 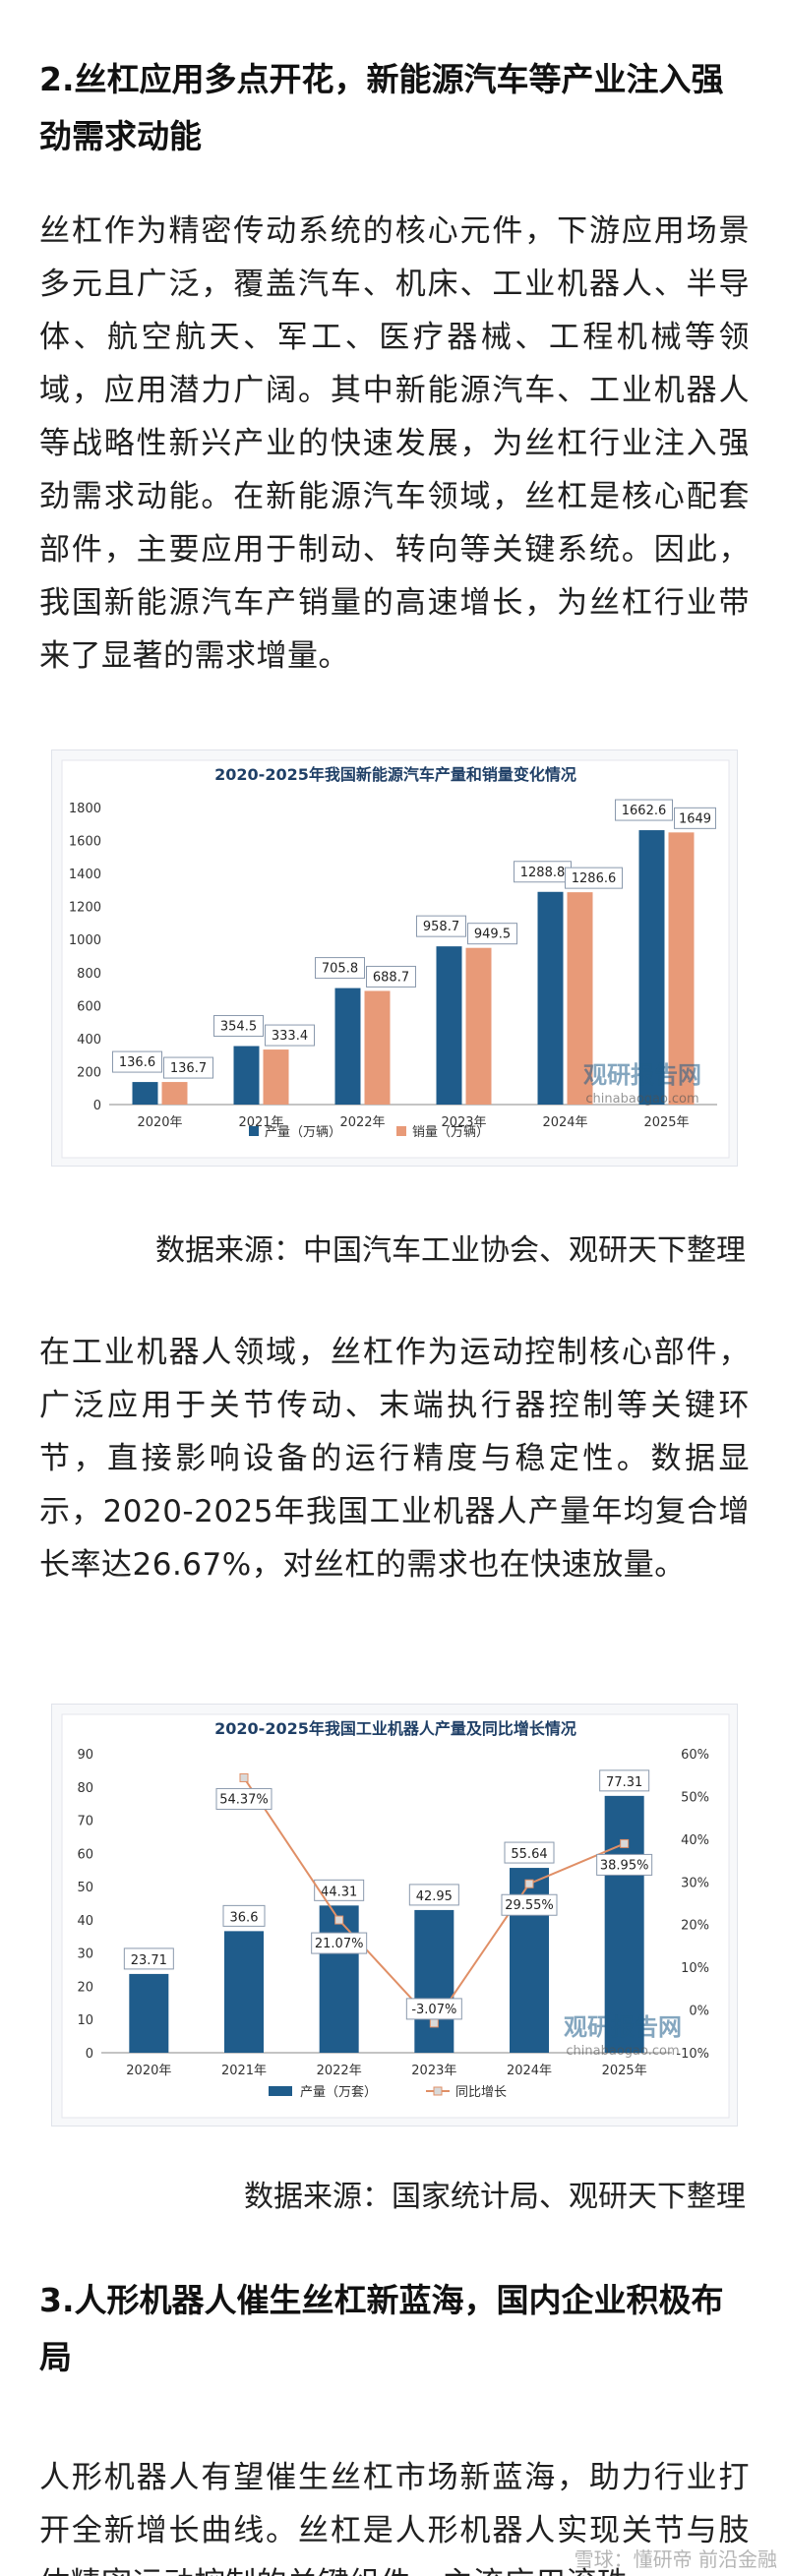 What do you see at coordinates (543, 873) in the screenshot?
I see `chart-1-data-label: 1288.8` at bounding box center [543, 873].